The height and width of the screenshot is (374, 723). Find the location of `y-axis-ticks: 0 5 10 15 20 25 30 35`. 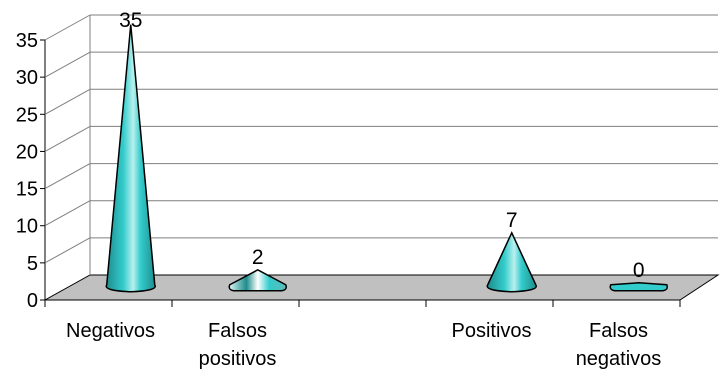

y-axis-ticks: 0 5 10 15 20 25 30 35 is located at coordinates (30, 171).